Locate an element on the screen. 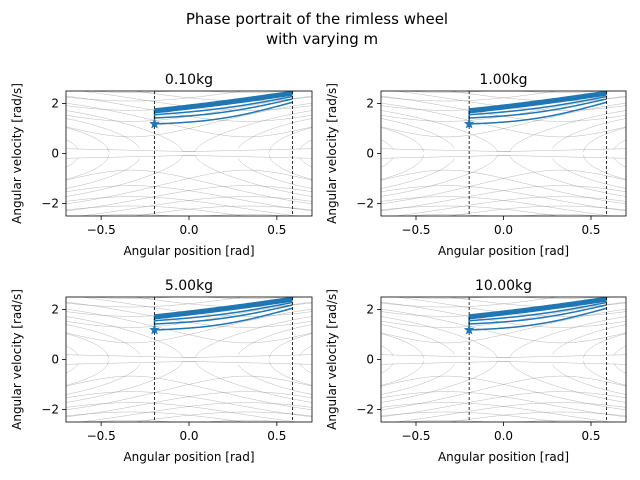  x-tick-label: −0.5 is located at coordinates (101, 436).